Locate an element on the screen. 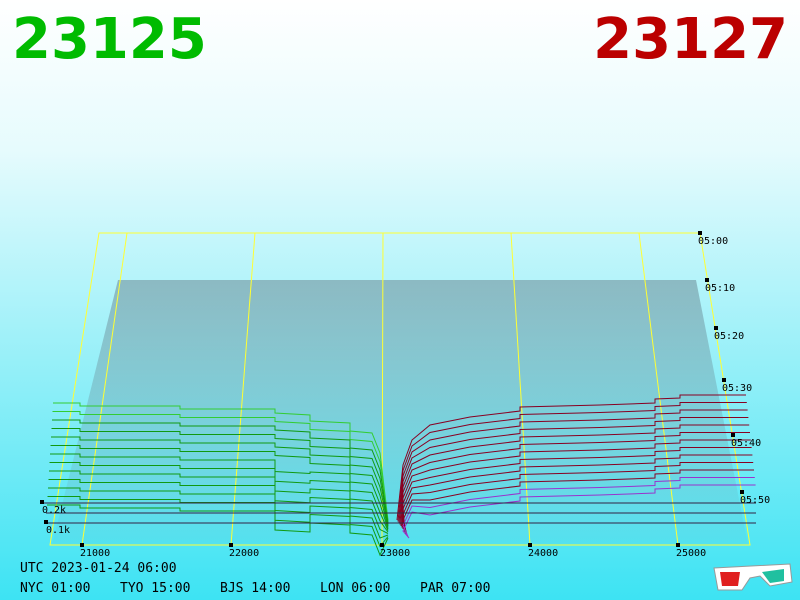 The image size is (800, 600). zone-time: PAR 07:00 is located at coordinates (455, 588).